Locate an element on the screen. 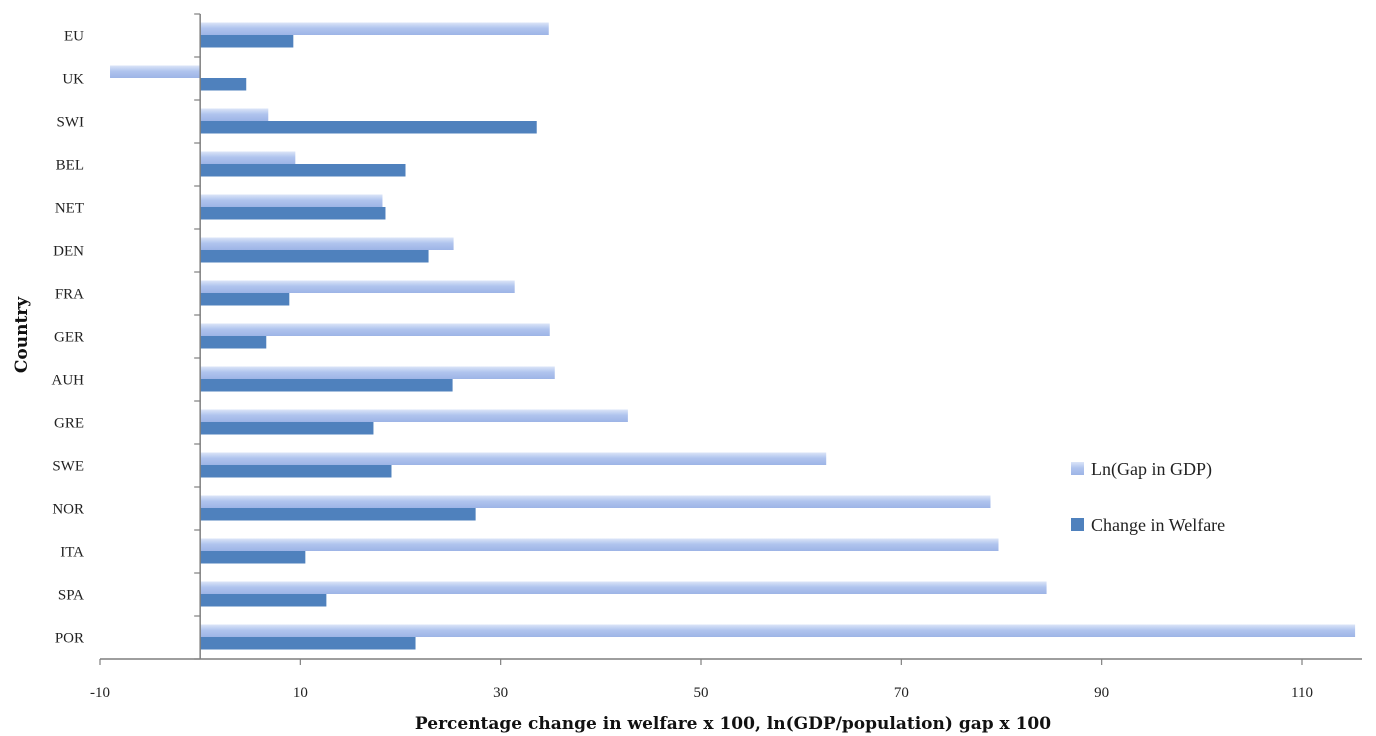 This screenshot has height=736, width=1376. gdp-gap-bar-bel is located at coordinates (248, 157).